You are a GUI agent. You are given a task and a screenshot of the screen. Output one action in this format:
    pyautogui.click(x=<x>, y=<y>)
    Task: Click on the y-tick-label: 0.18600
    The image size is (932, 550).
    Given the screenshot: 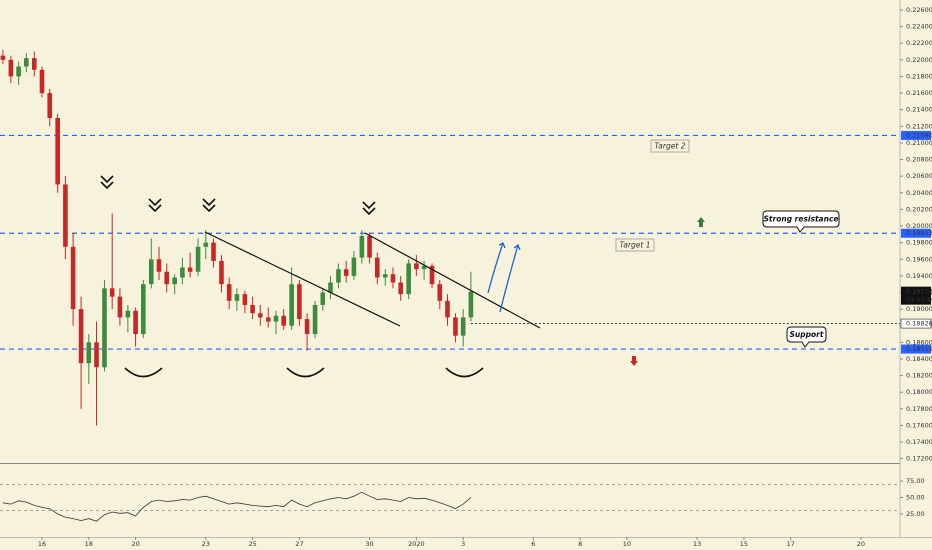 What is the action you would take?
    pyautogui.click(x=919, y=342)
    